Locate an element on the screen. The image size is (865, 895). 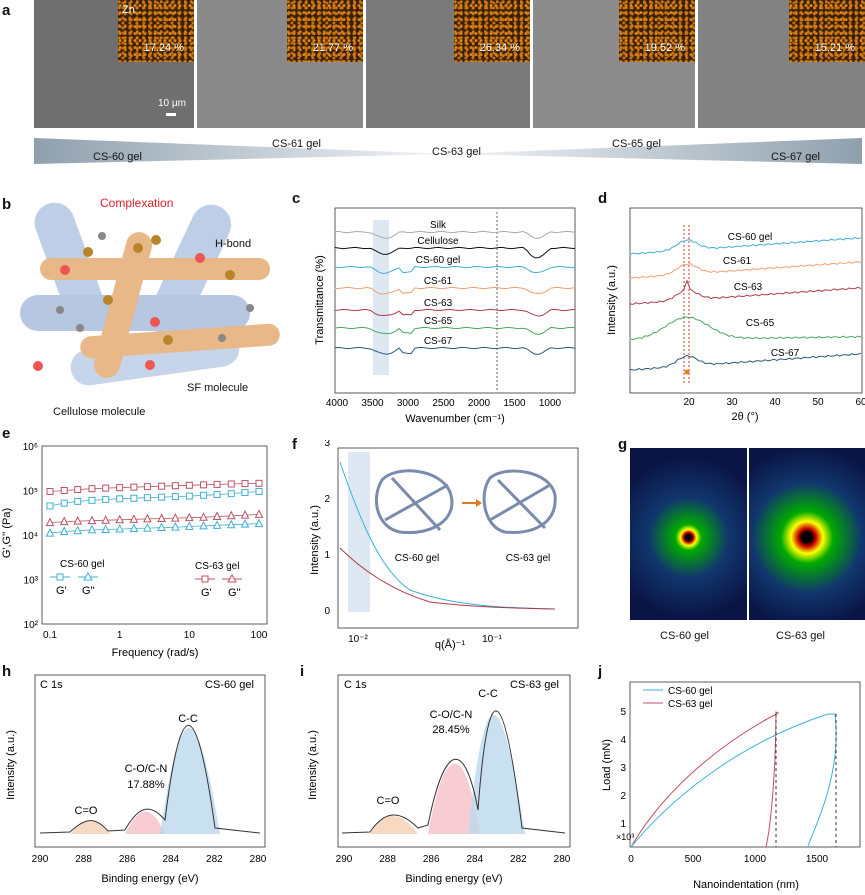
xps-xtick-0: 290 is located at coordinates (344, 859).